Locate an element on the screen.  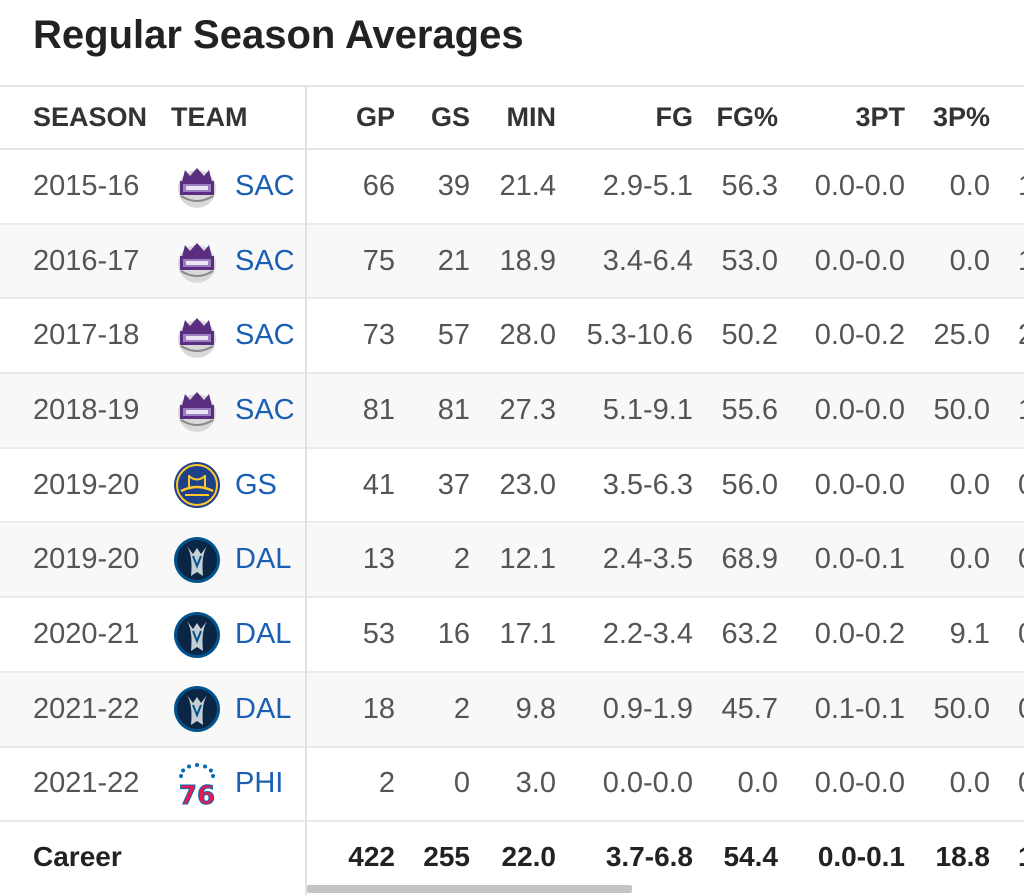
team-link: PHI is located at coordinates (259, 783).